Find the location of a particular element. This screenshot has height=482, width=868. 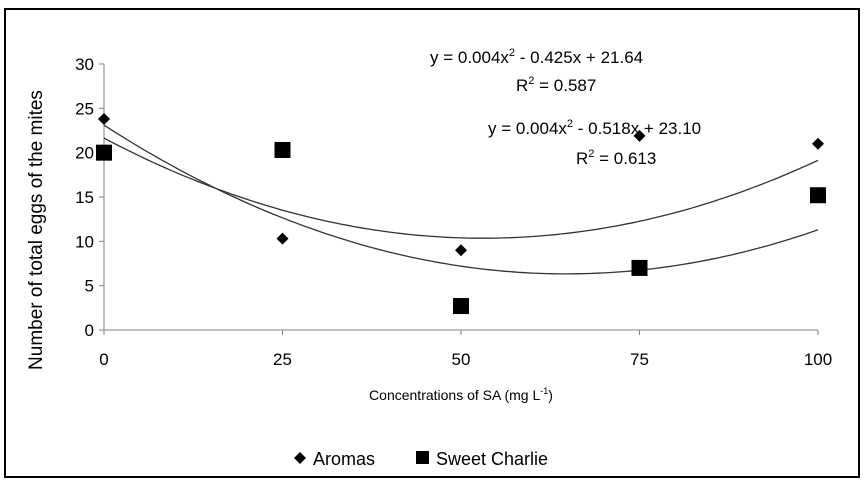

y-tick-label: 15 is located at coordinates (84, 197).